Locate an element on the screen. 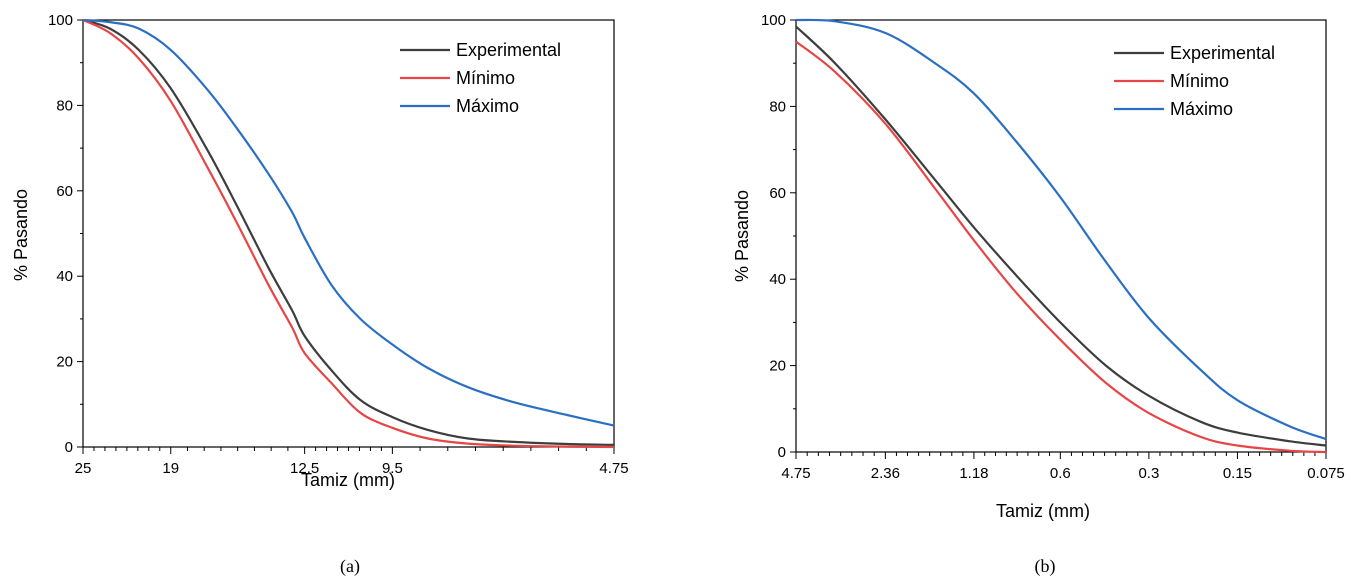 The image size is (1355, 582). x-tick-label: 0.6 is located at coordinates (1060, 473).